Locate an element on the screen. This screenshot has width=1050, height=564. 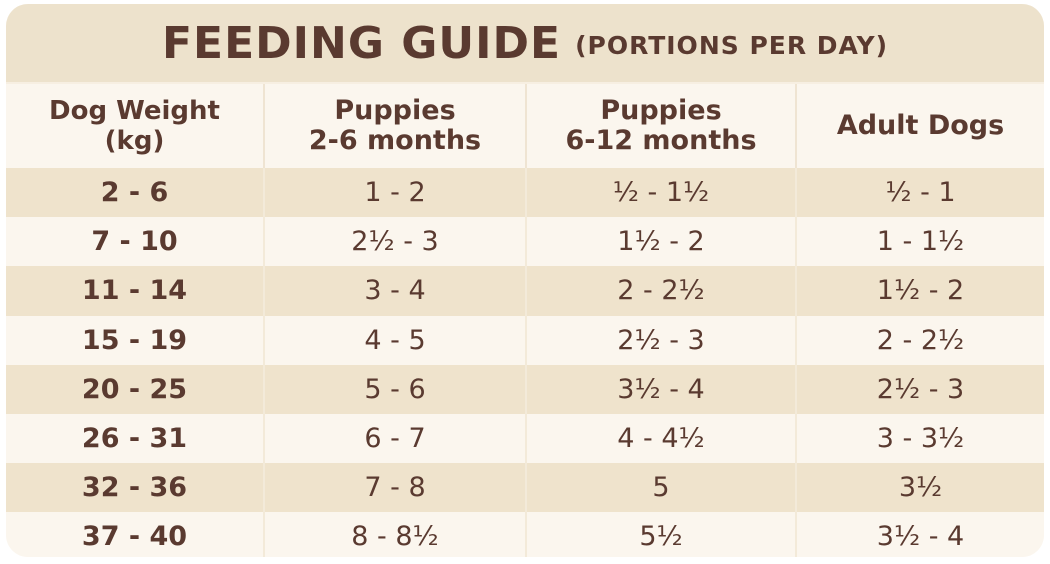
puppies-2-6-cell: 4 - 5 is located at coordinates (394, 340).